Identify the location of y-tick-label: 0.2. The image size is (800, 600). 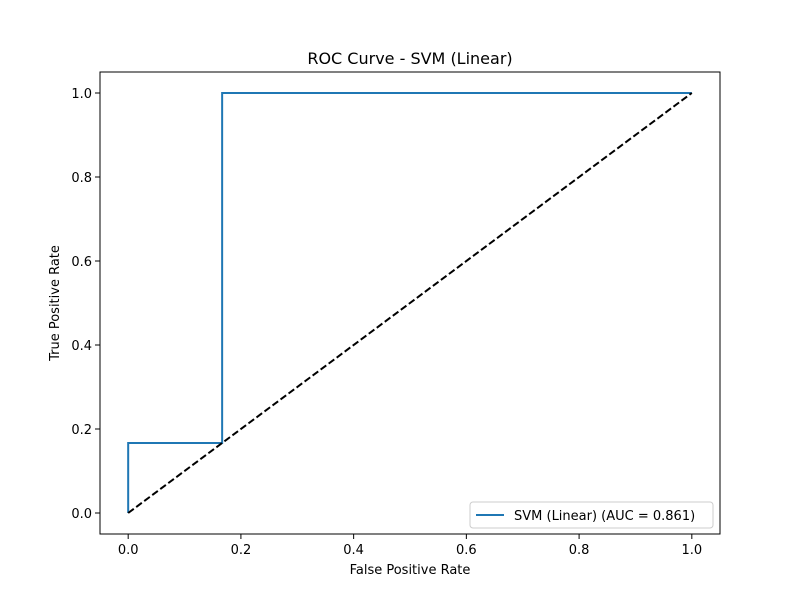
(81, 430).